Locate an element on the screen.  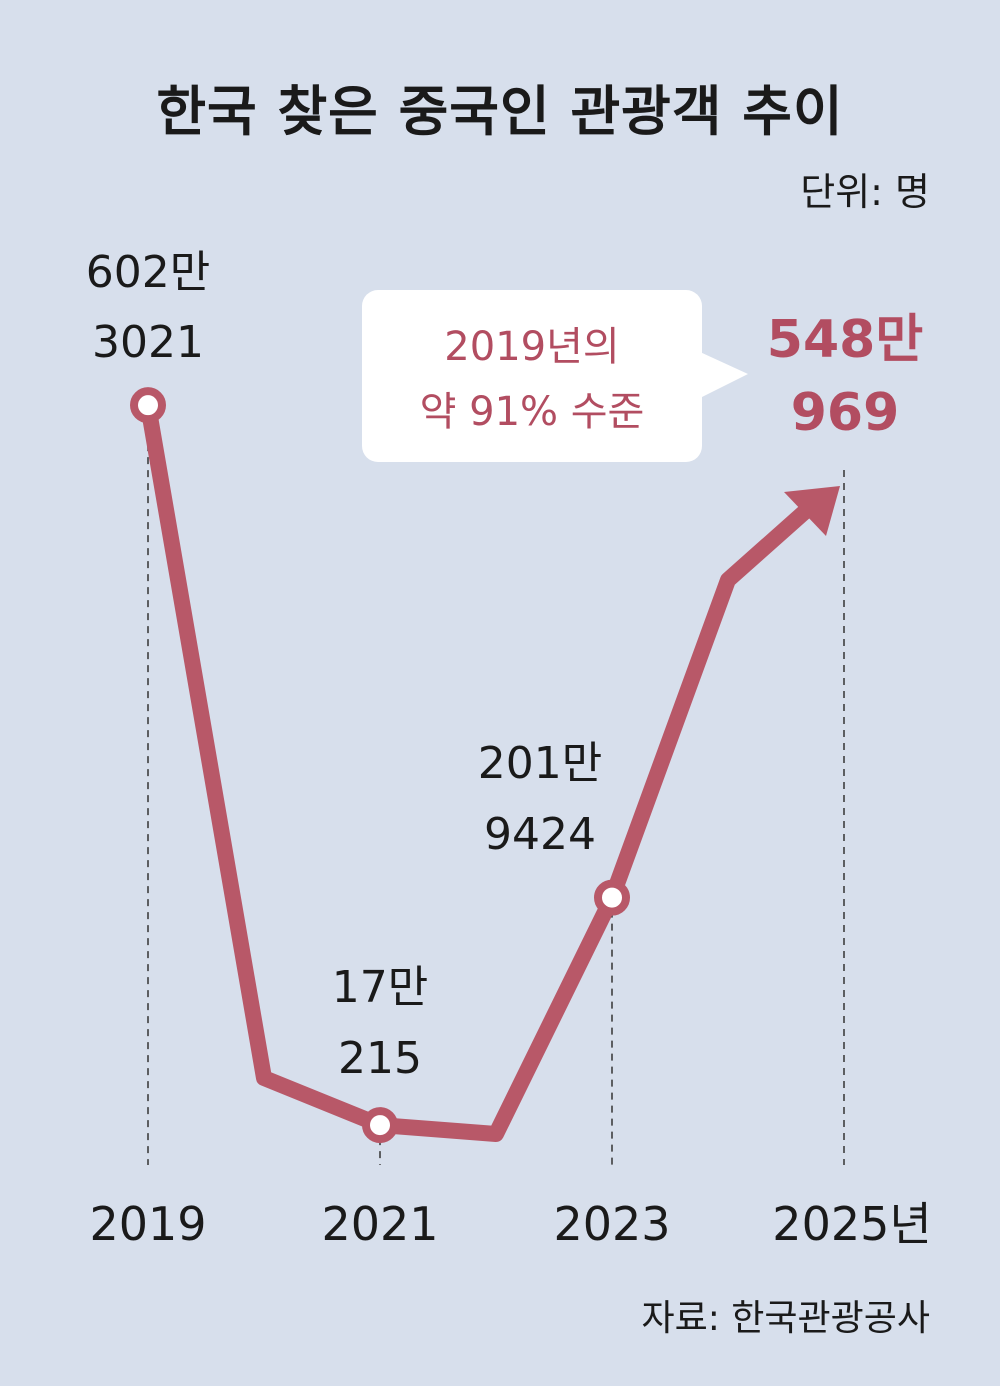
x-tick-2025: 2025년 is located at coordinates (851, 1224).